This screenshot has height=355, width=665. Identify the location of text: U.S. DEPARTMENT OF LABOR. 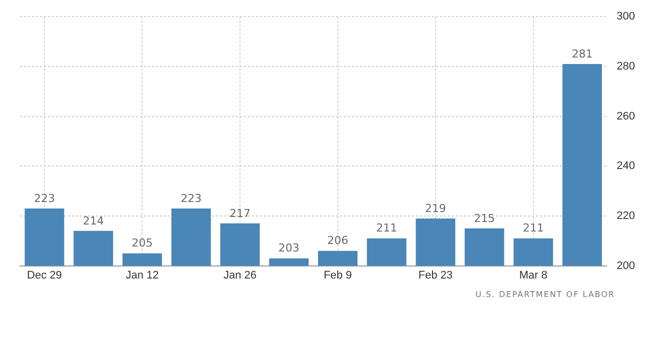
(545, 294).